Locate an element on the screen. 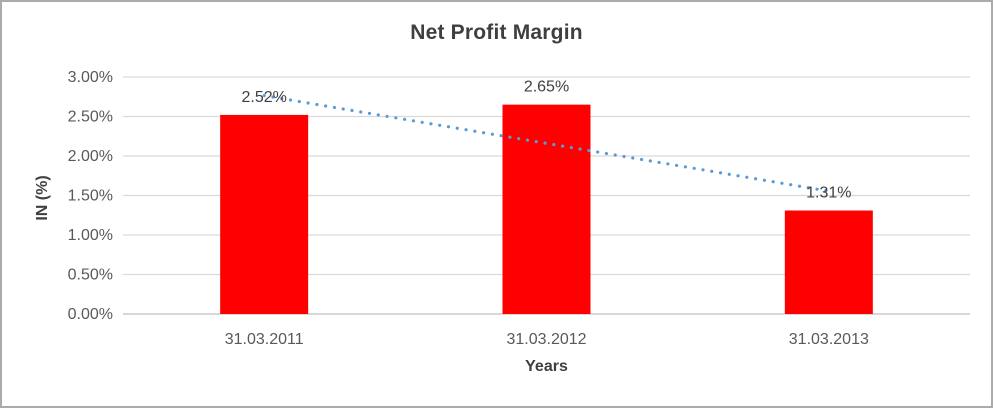 The height and width of the screenshot is (408, 993). data-label: 1.31% is located at coordinates (828, 193).